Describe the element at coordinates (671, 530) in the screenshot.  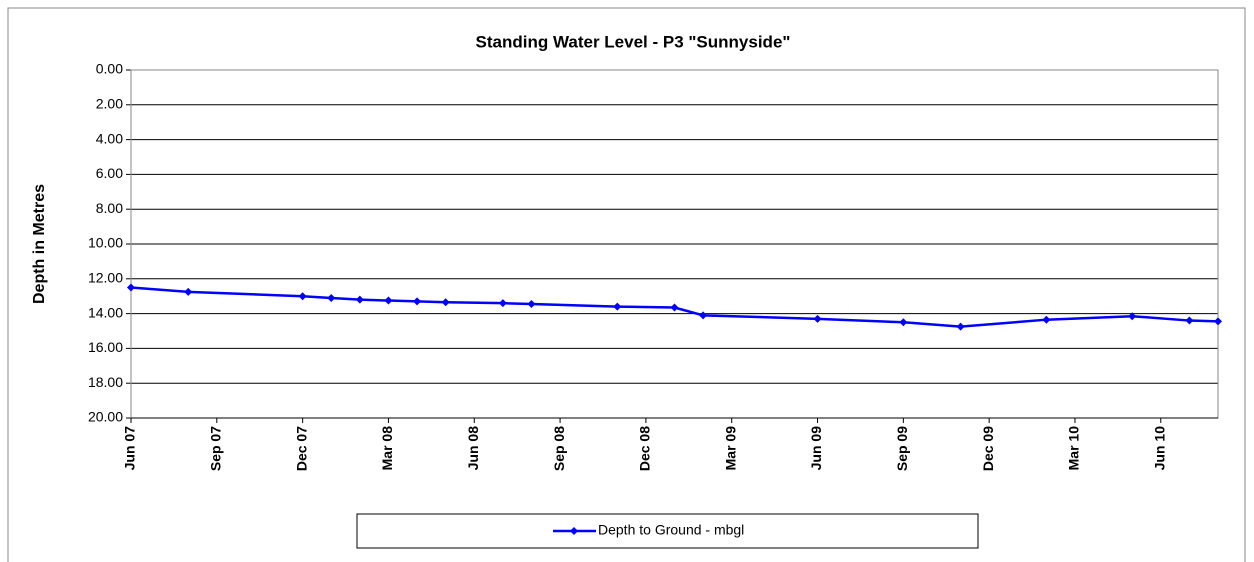
I see `legend-label: Depth to Ground - mbgl` at that location.